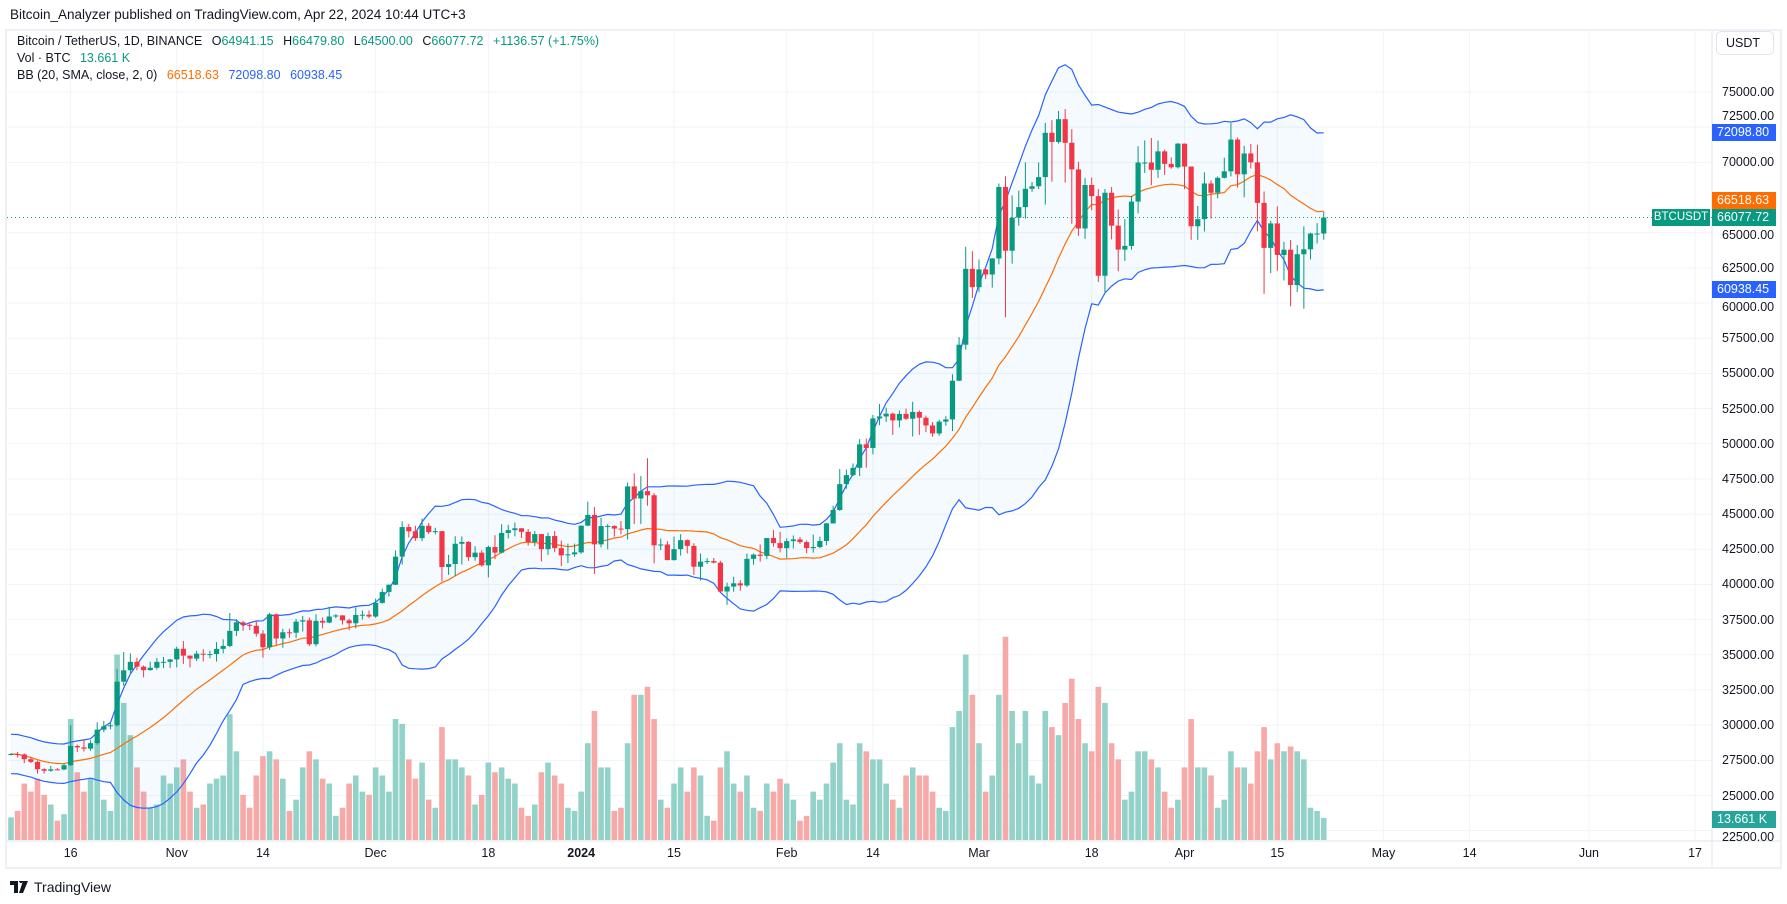  Describe the element at coordinates (1184, 853) in the screenshot. I see `date-tick-label: Apr` at that location.